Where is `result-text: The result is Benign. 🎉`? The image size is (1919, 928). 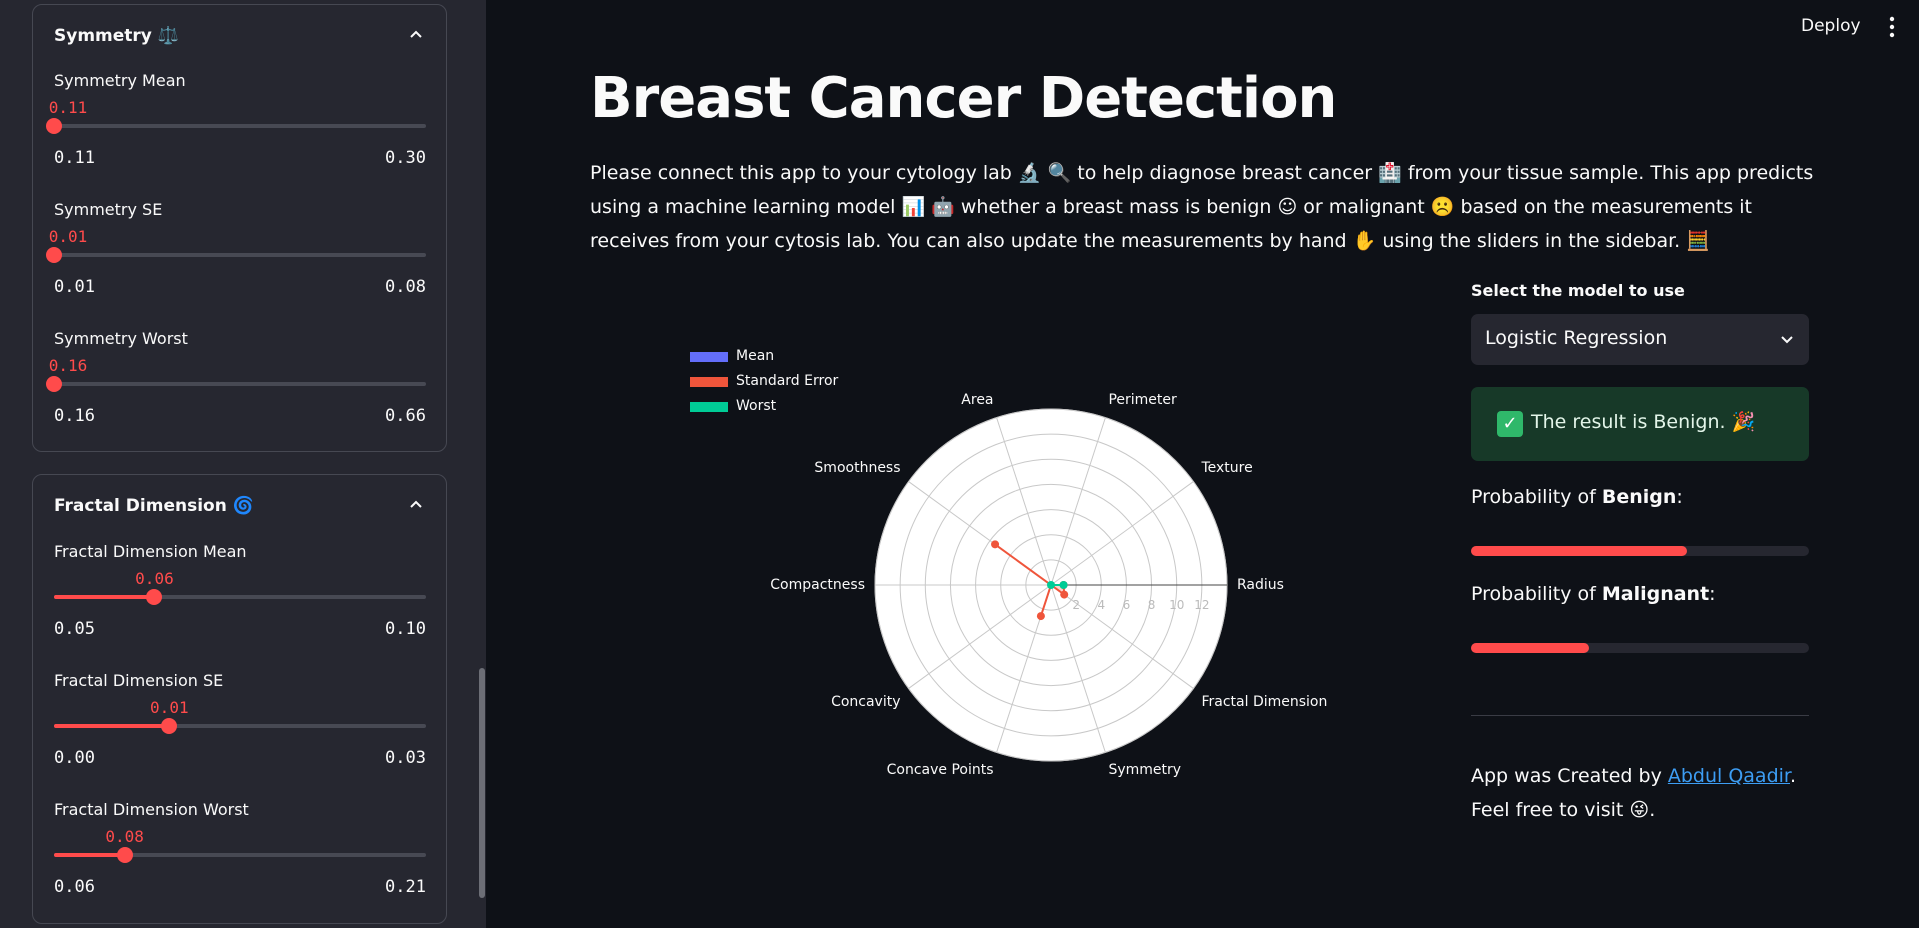 result-text: The result is Benign. 🎉 is located at coordinates (1643, 422).